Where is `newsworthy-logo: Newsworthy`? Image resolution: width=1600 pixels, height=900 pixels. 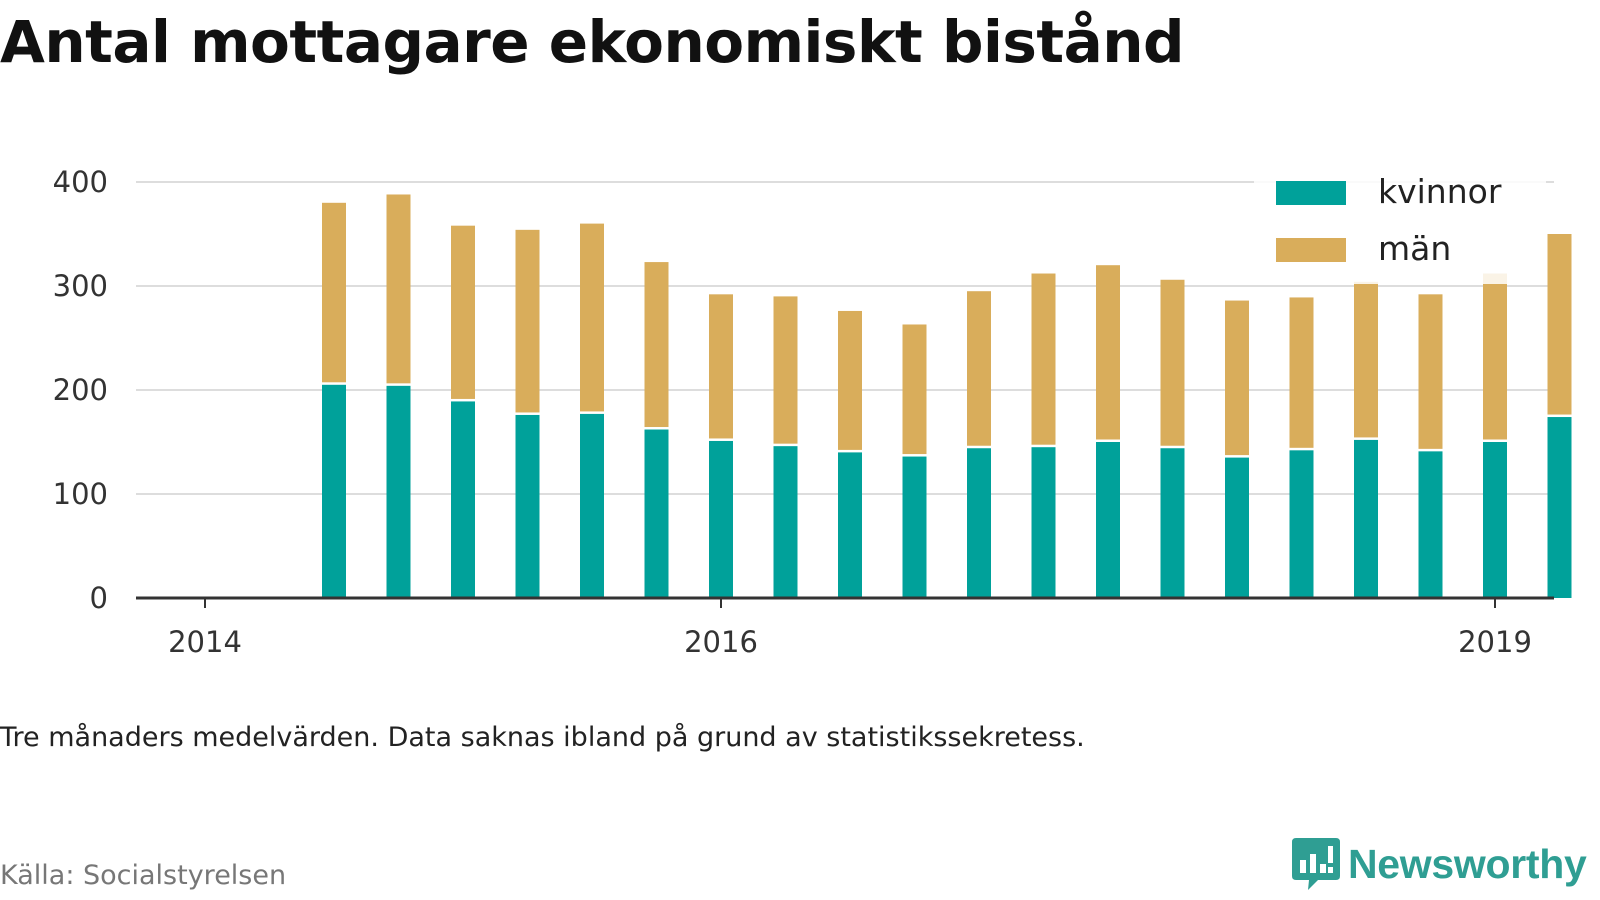
newsworthy-logo: Newsworthy is located at coordinates (1439, 864).